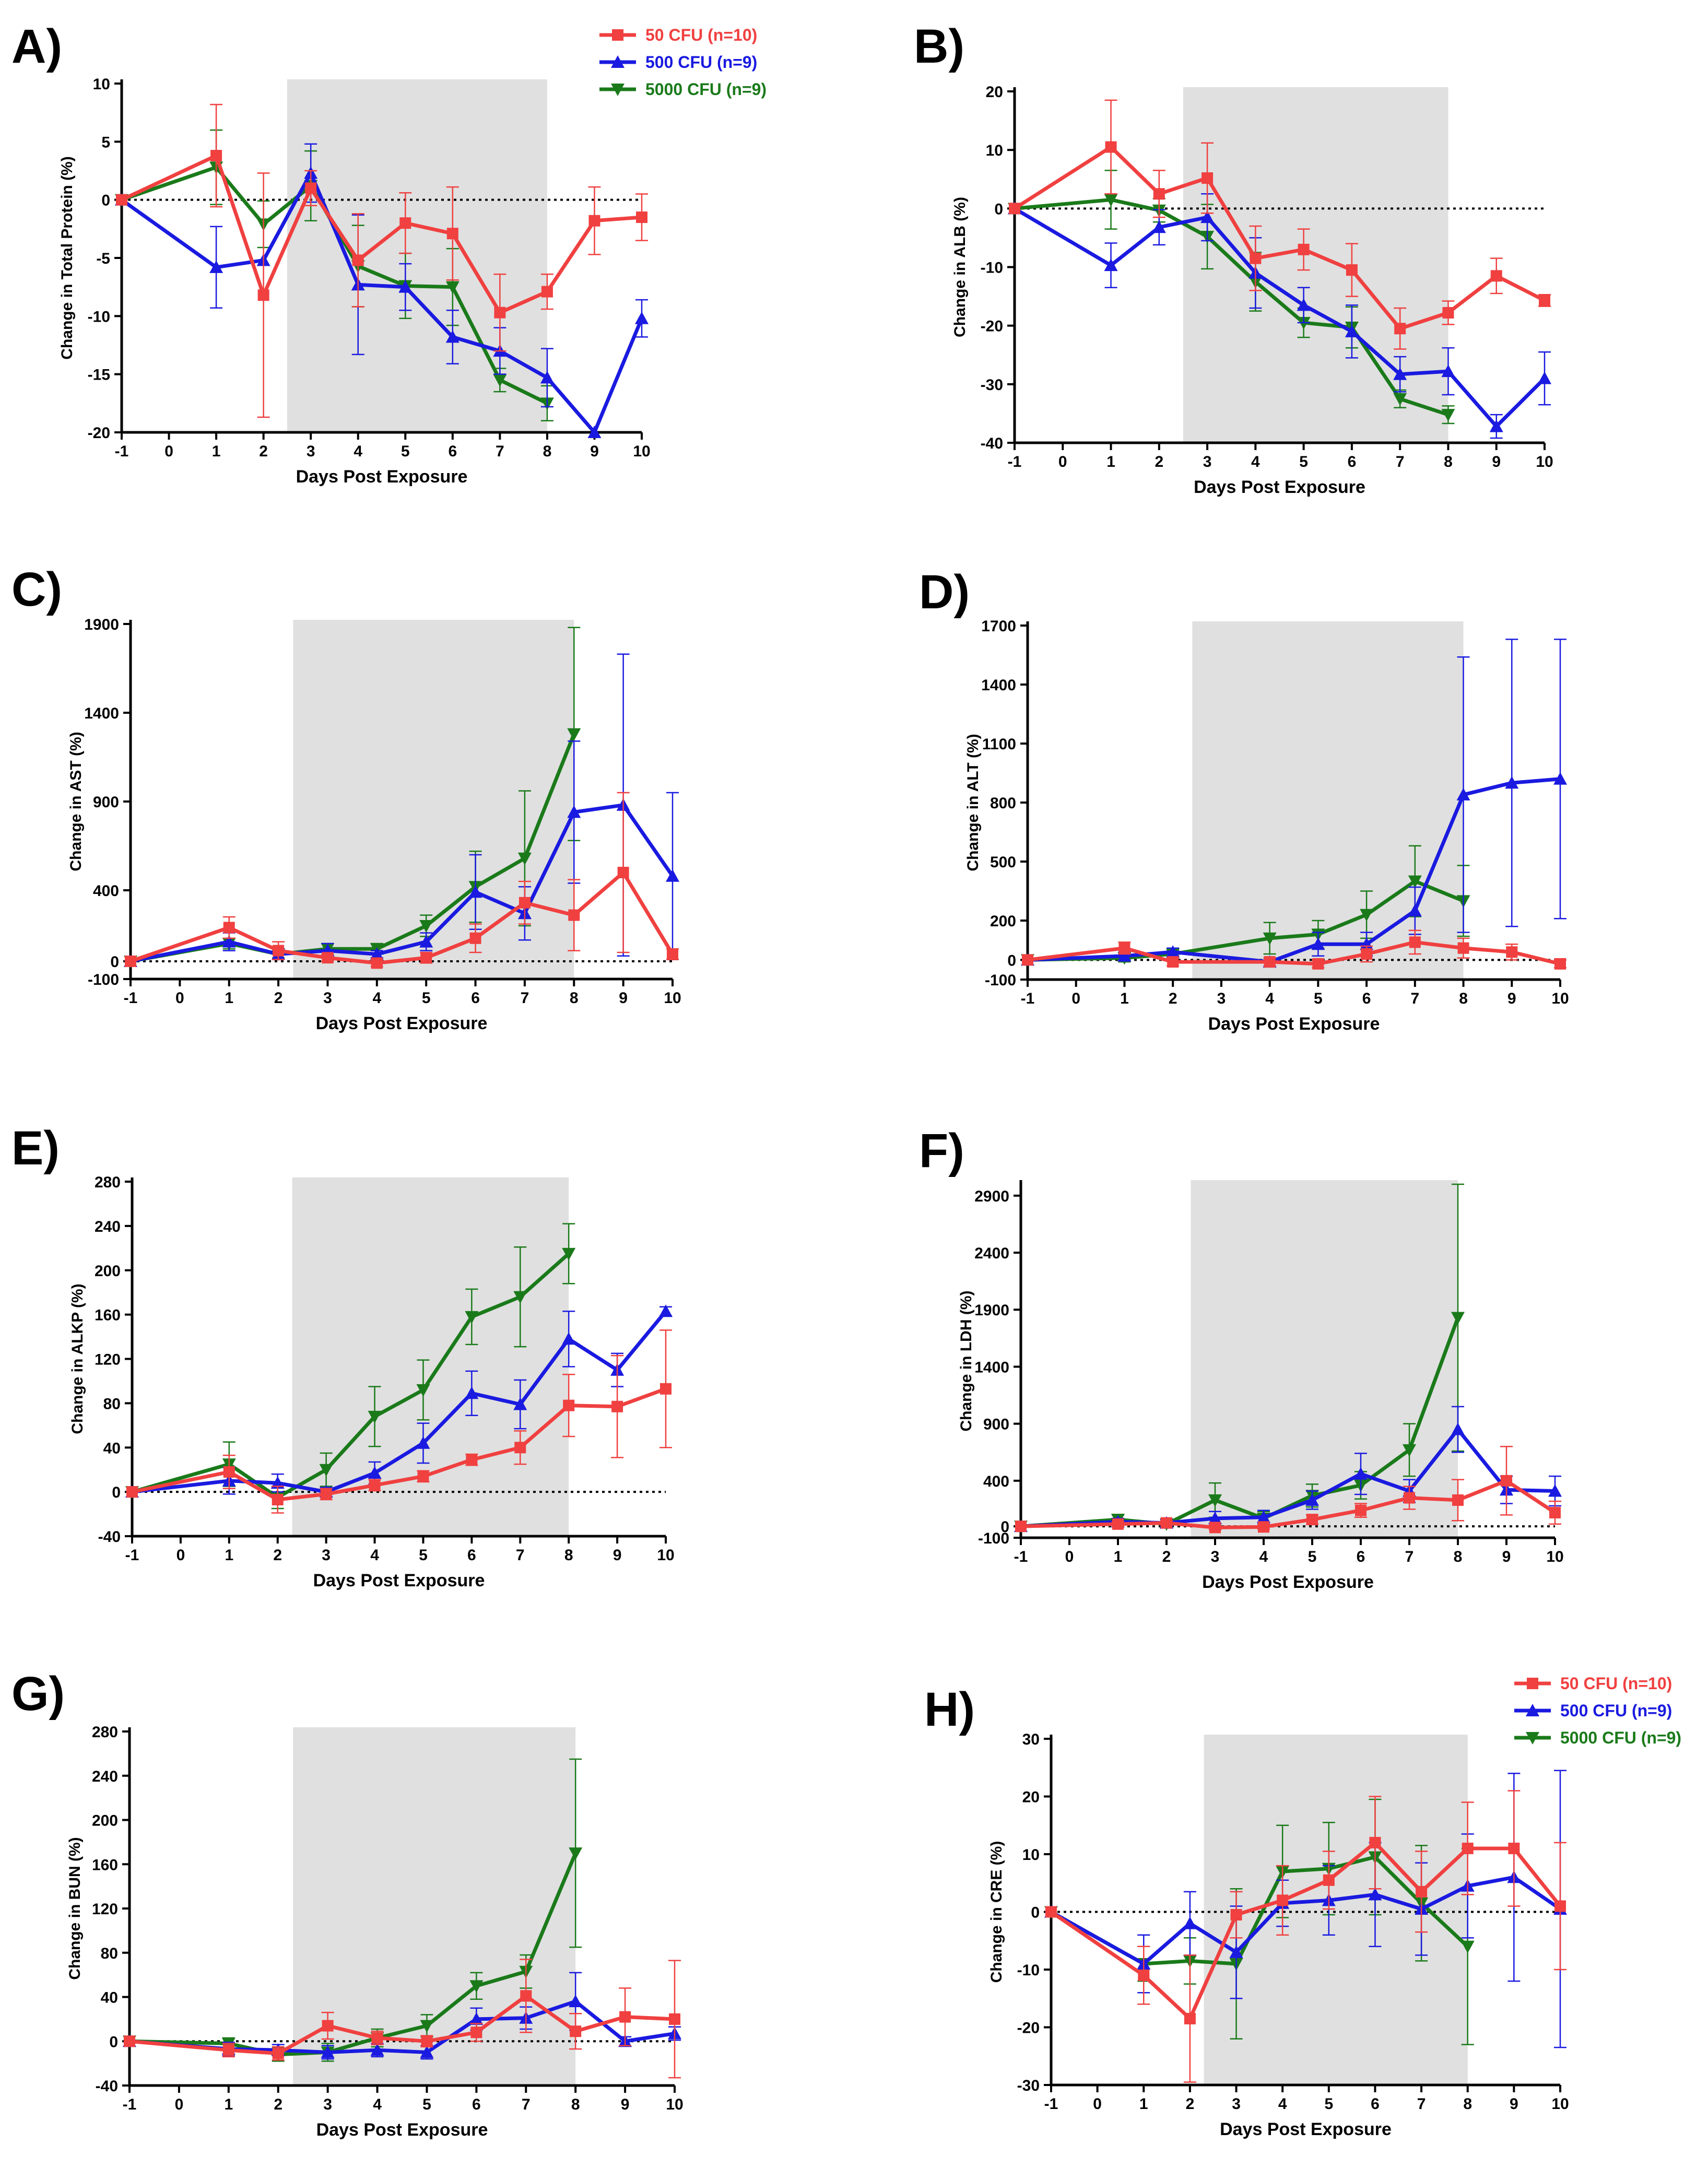 The height and width of the screenshot is (2168, 1708). Describe the element at coordinates (949, 1709) in the screenshot. I see `panel-label: H)` at that location.